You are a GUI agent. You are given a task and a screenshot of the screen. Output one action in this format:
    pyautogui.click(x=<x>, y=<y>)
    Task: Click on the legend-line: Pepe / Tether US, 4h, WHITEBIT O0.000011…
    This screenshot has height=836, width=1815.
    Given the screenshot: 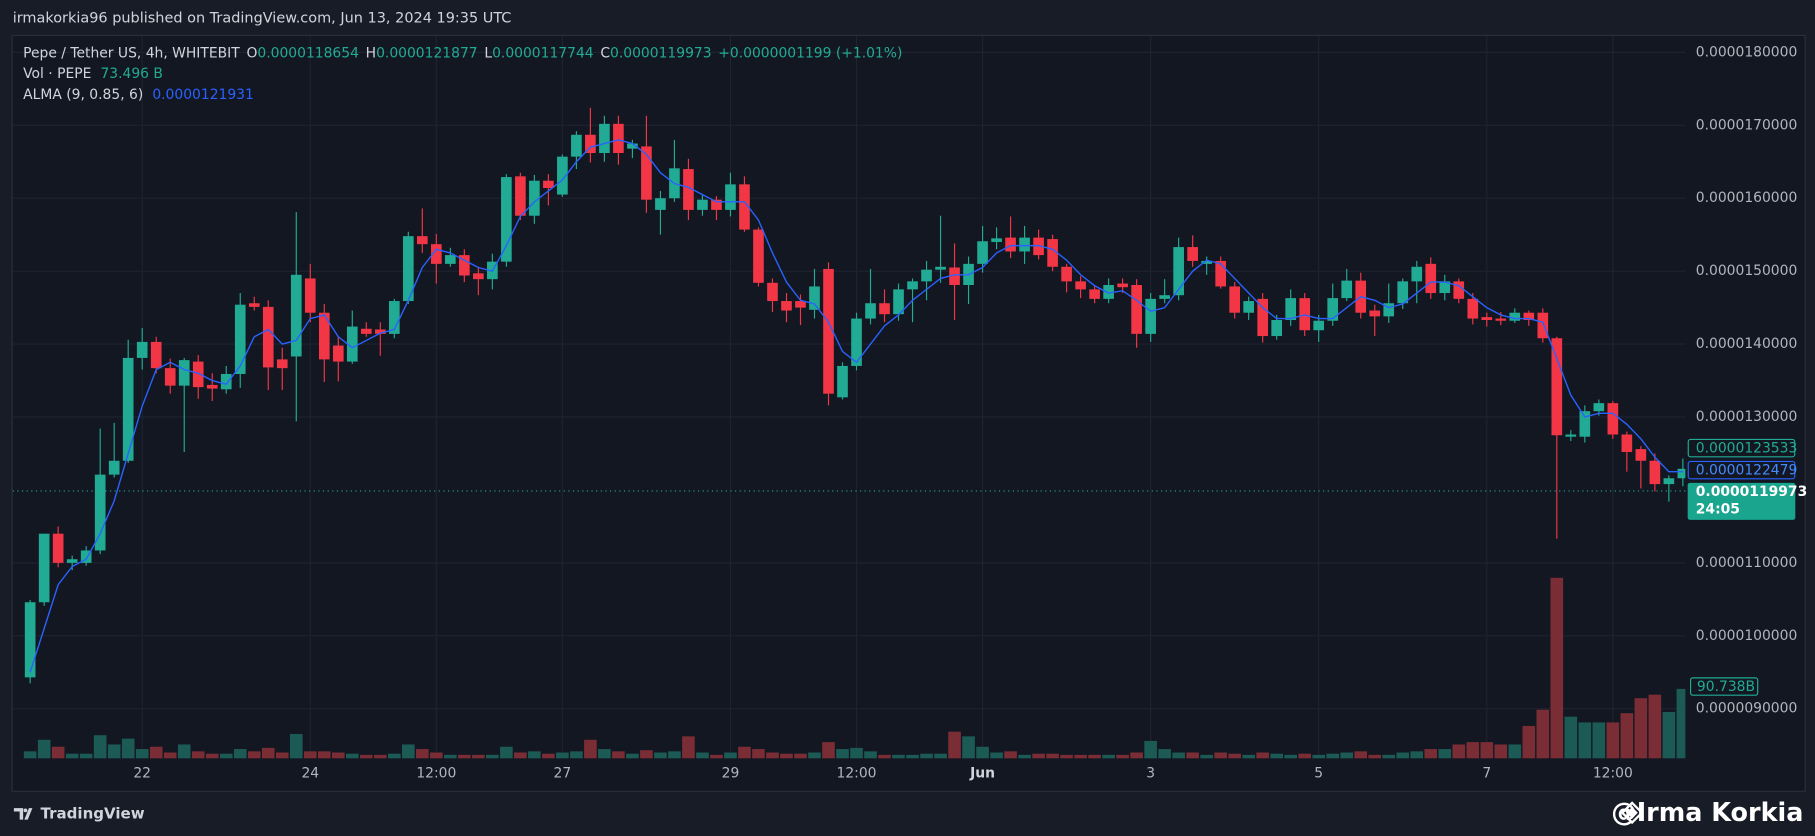 What is the action you would take?
    pyautogui.click(x=462, y=53)
    